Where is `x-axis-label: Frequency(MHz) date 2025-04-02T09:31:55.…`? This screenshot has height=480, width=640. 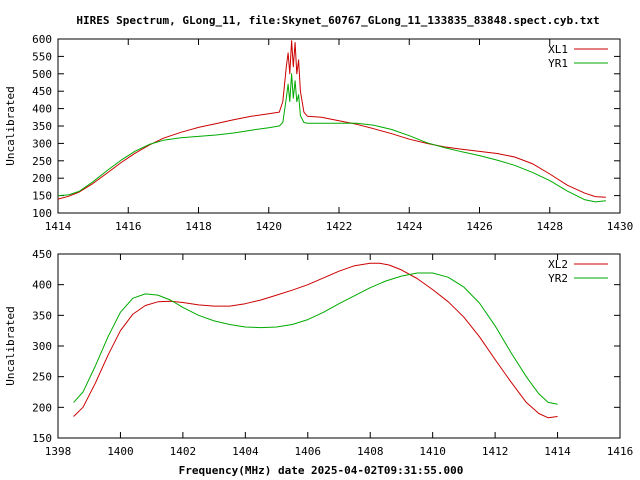
x-axis-label: Frequency(MHz) date 2025-04-02T09:31:55.… is located at coordinates (321, 470).